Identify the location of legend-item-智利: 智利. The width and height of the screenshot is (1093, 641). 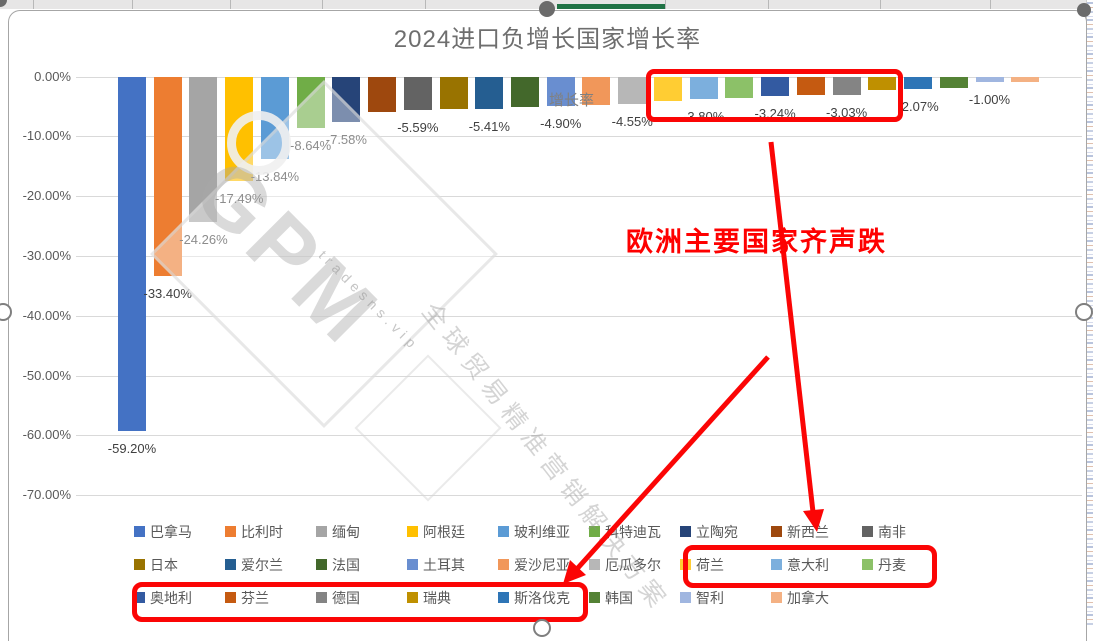
(725, 598).